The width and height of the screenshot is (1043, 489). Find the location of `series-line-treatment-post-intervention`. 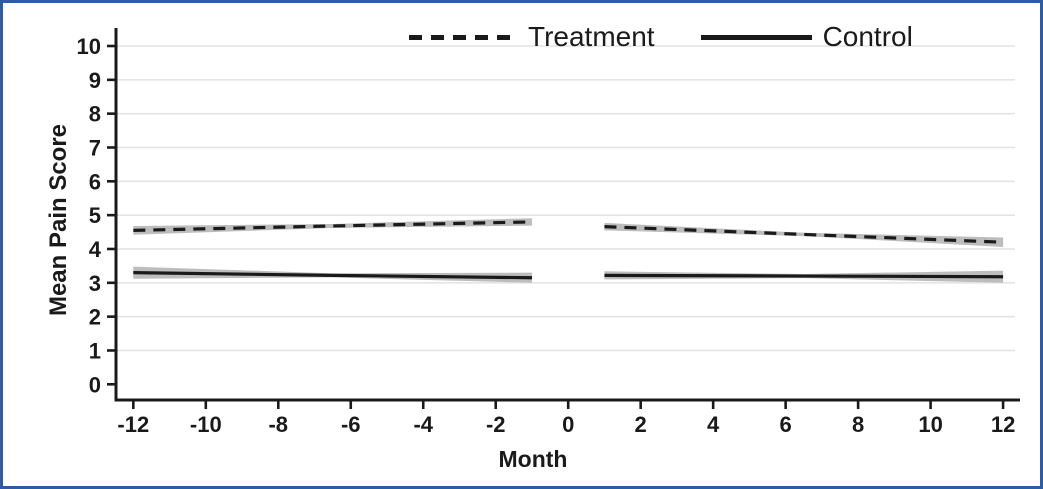

series-line-treatment-post-intervention is located at coordinates (804, 234).